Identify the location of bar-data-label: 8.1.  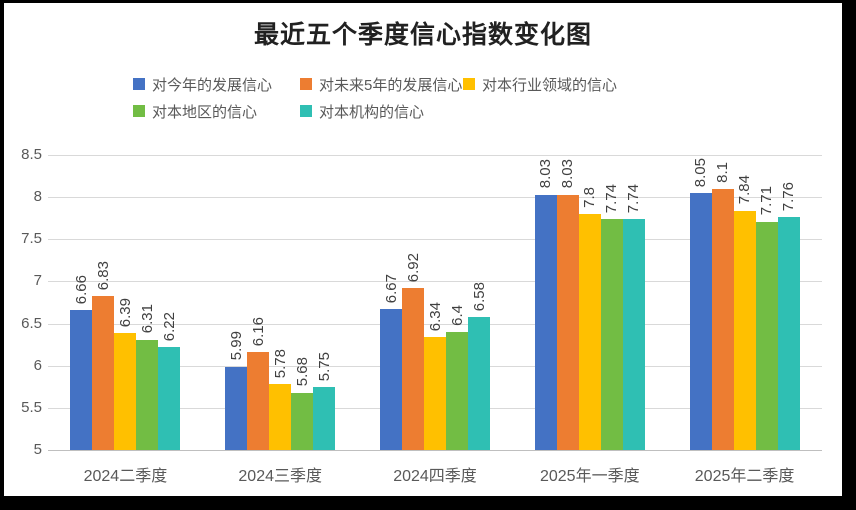
(723, 172).